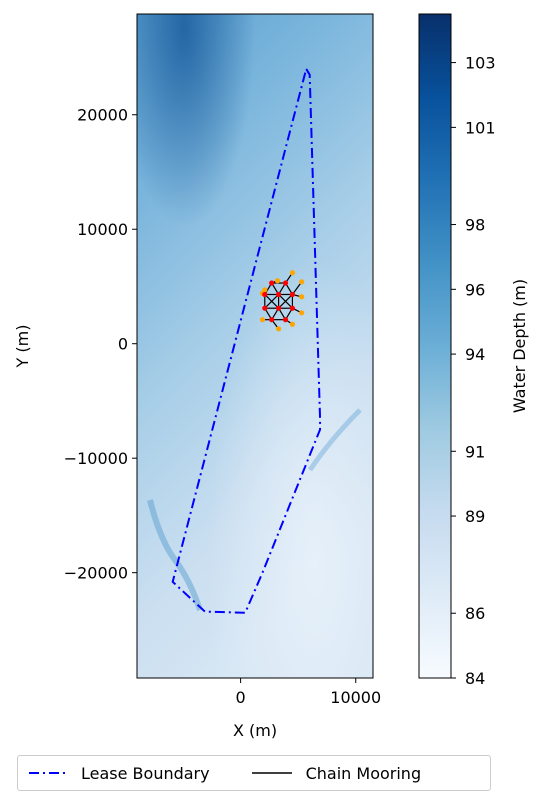 This screenshot has width=544, height=805. What do you see at coordinates (475, 678) in the screenshot?
I see `colorbar-tick-label: 84` at bounding box center [475, 678].